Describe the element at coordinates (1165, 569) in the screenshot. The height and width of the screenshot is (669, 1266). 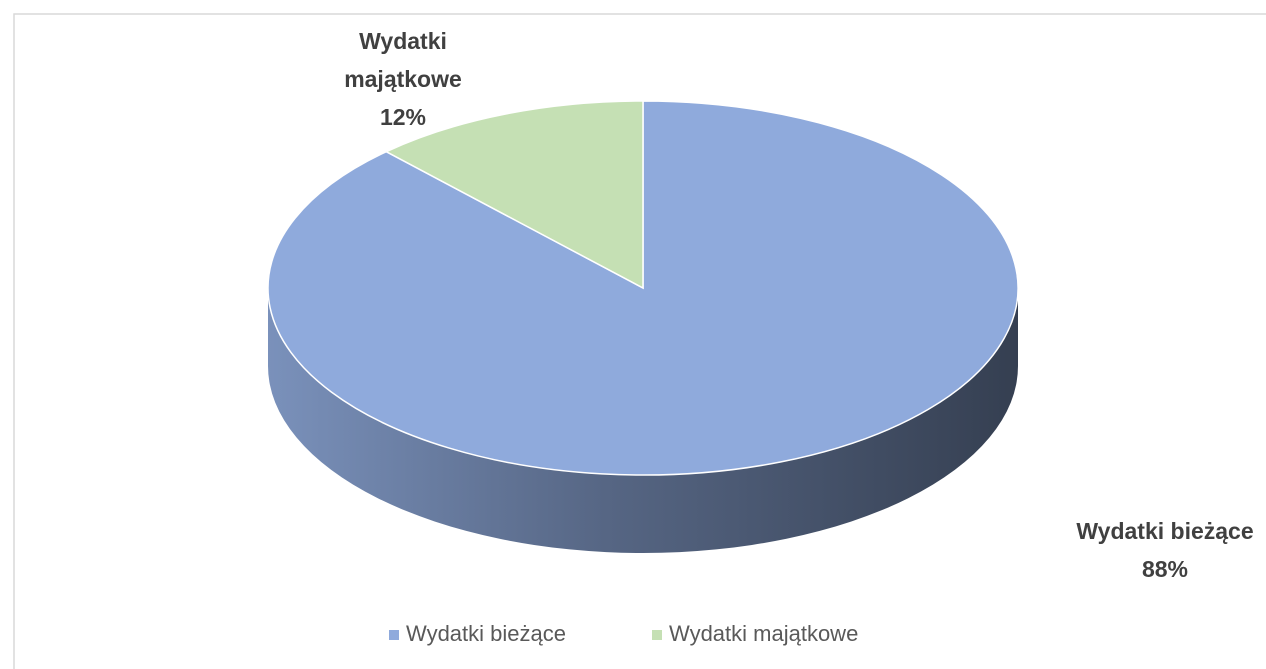
I see `data-label-value: 88%` at that location.